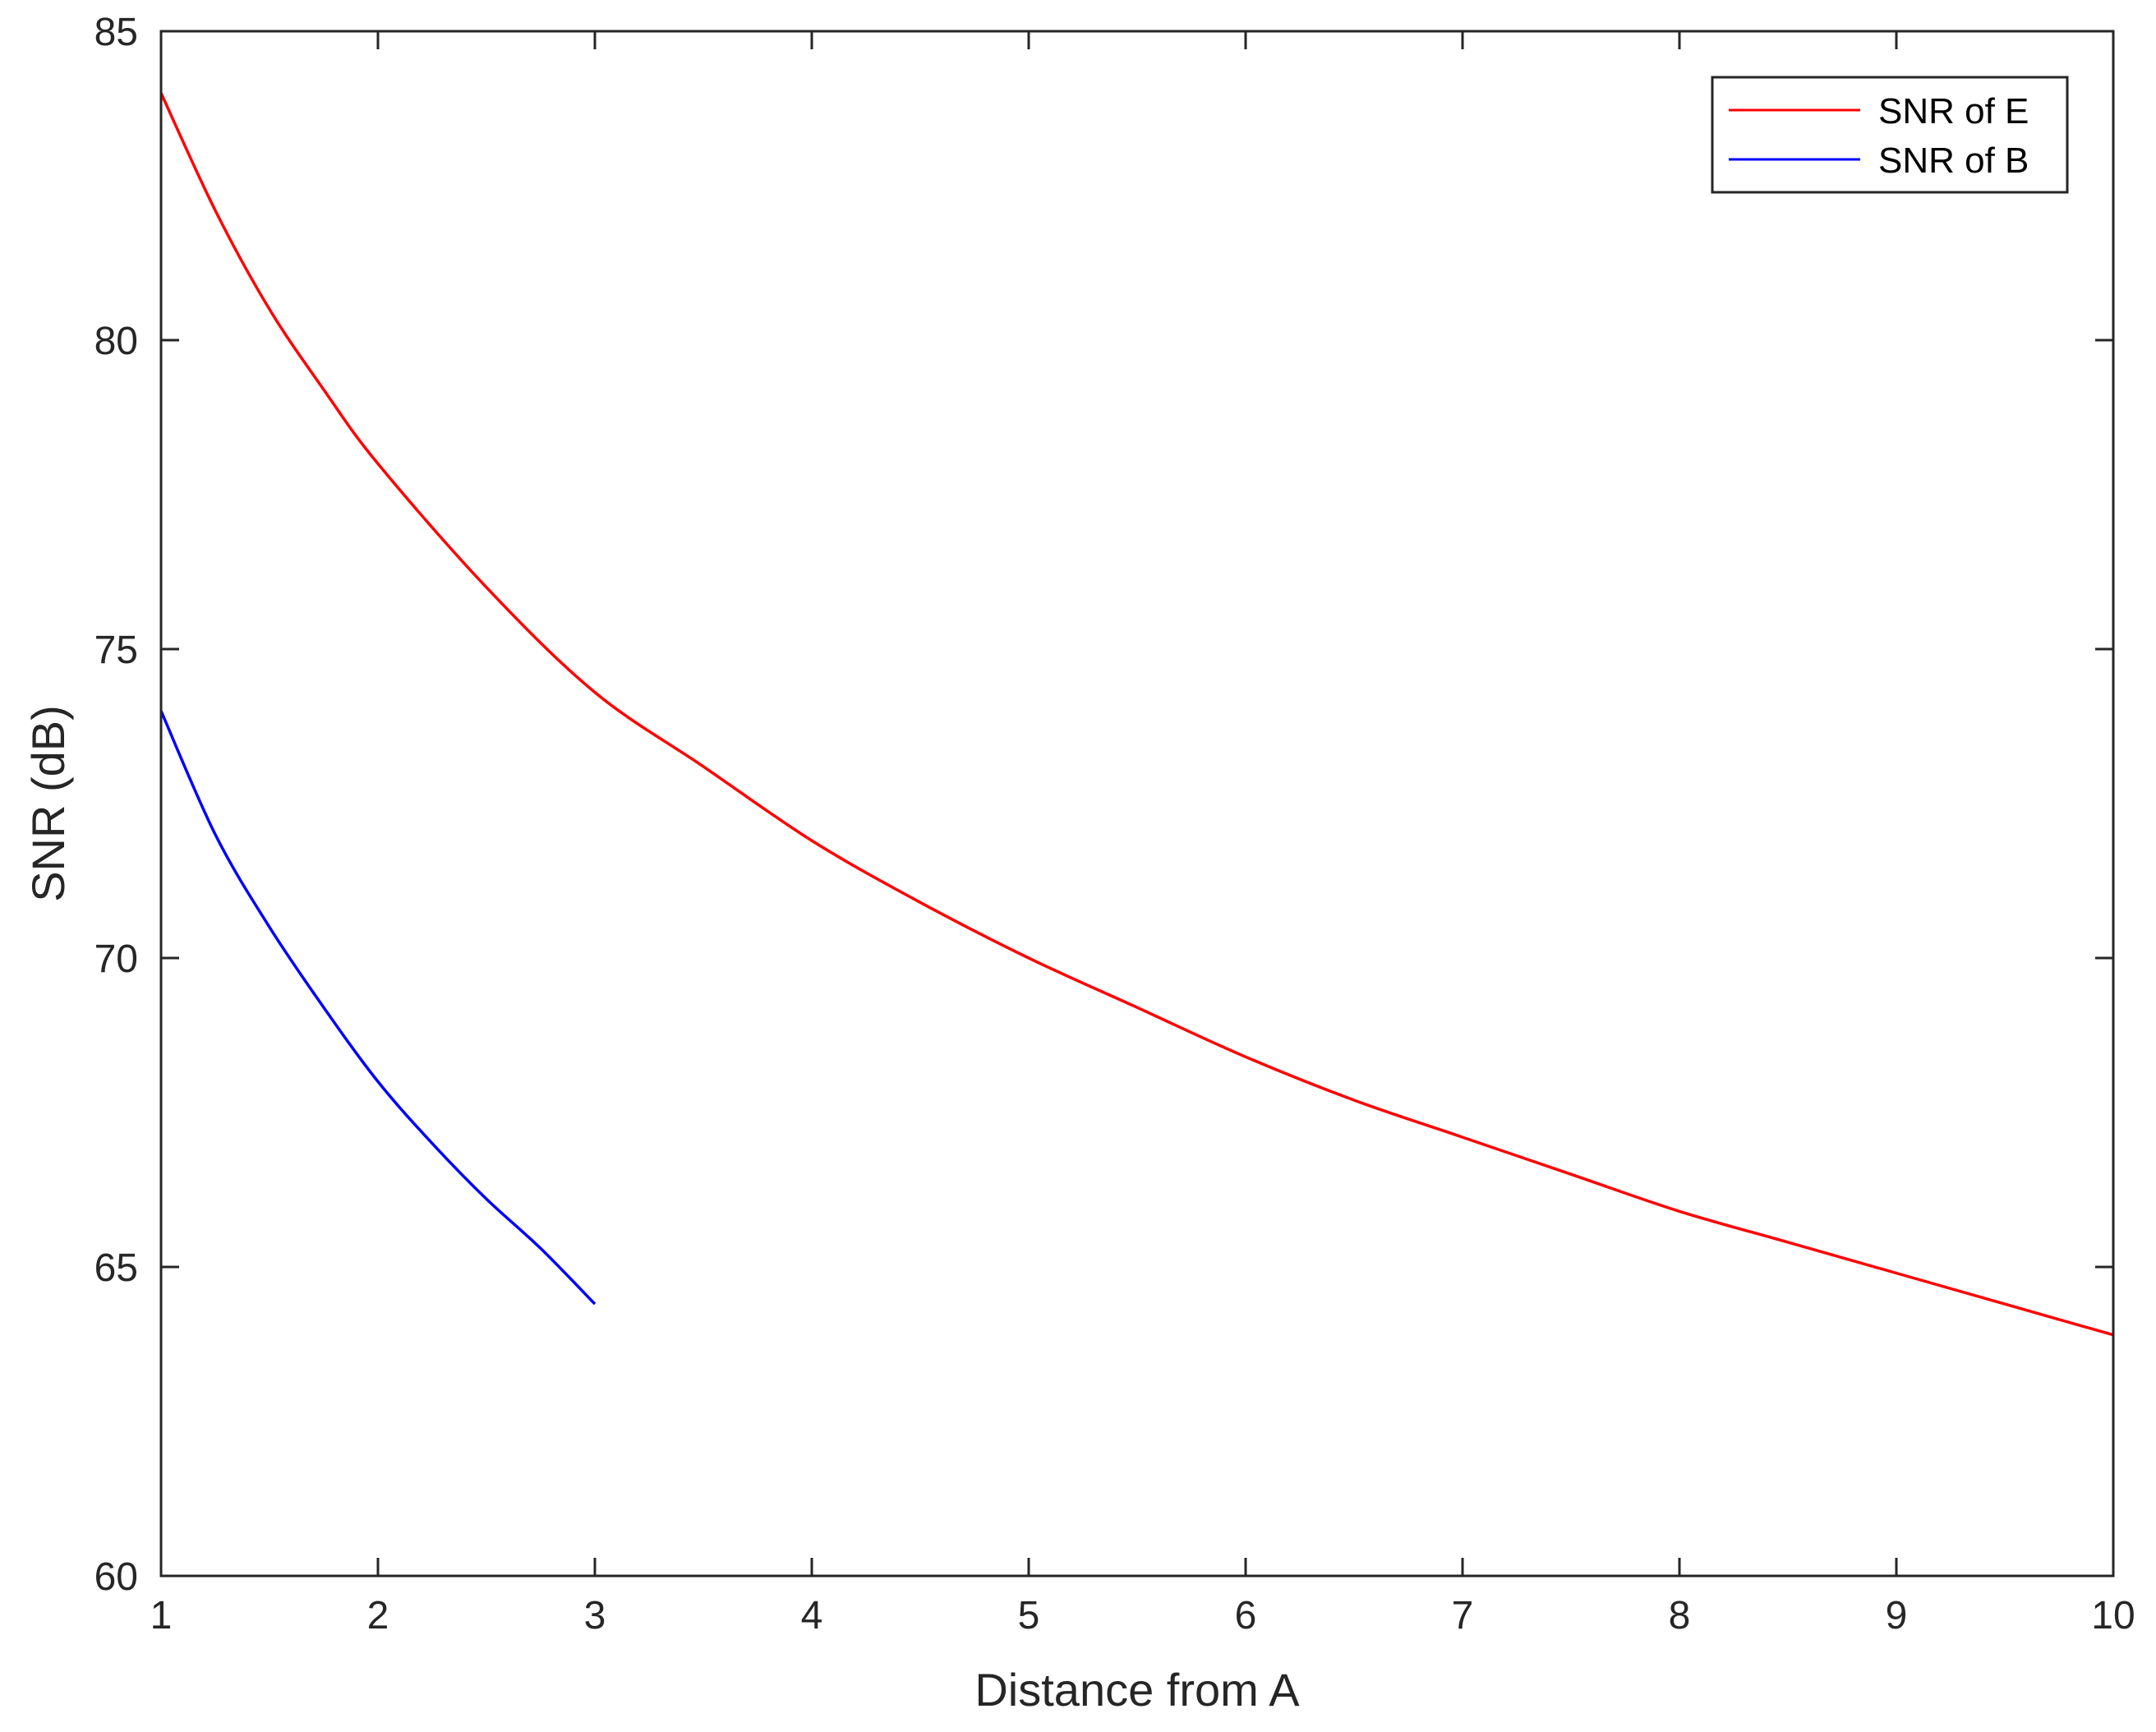 This screenshot has width=2156, height=1732. I want to click on x-tick-label: 10, so click(2113, 1616).